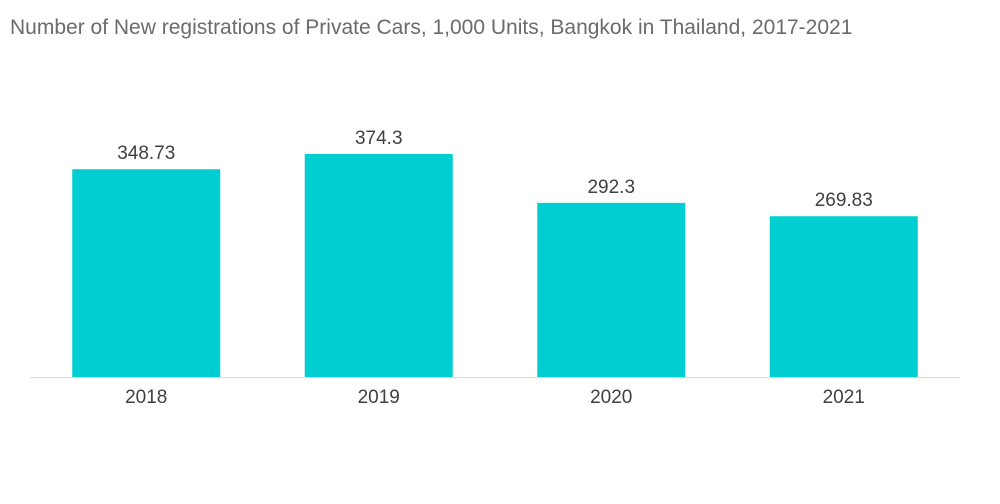 This screenshot has width=1000, height=504. I want to click on labels-layer: 348.73 374.3 292.3 269.83, so click(495, 169).